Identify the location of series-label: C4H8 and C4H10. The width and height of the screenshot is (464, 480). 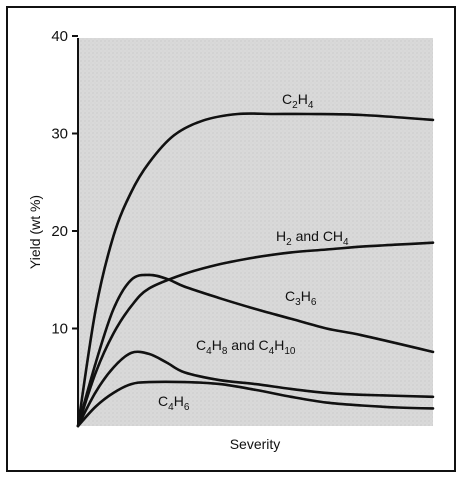
(246, 347).